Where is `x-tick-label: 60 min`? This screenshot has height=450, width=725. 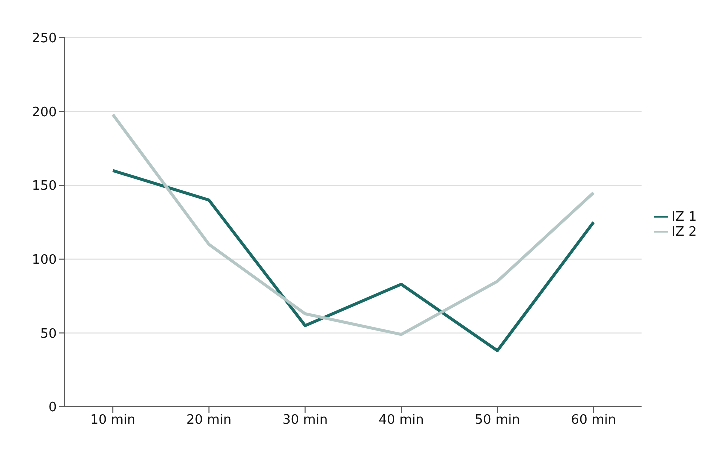
x-tick-label: 60 min is located at coordinates (593, 420).